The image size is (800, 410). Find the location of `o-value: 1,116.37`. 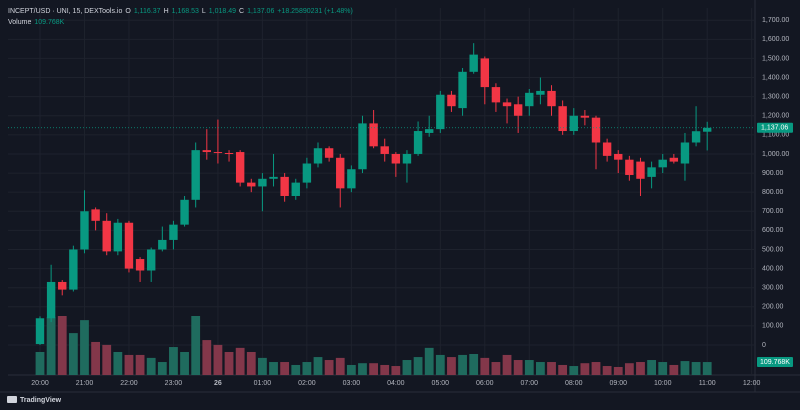

o-value: 1,116.37 is located at coordinates (147, 11).